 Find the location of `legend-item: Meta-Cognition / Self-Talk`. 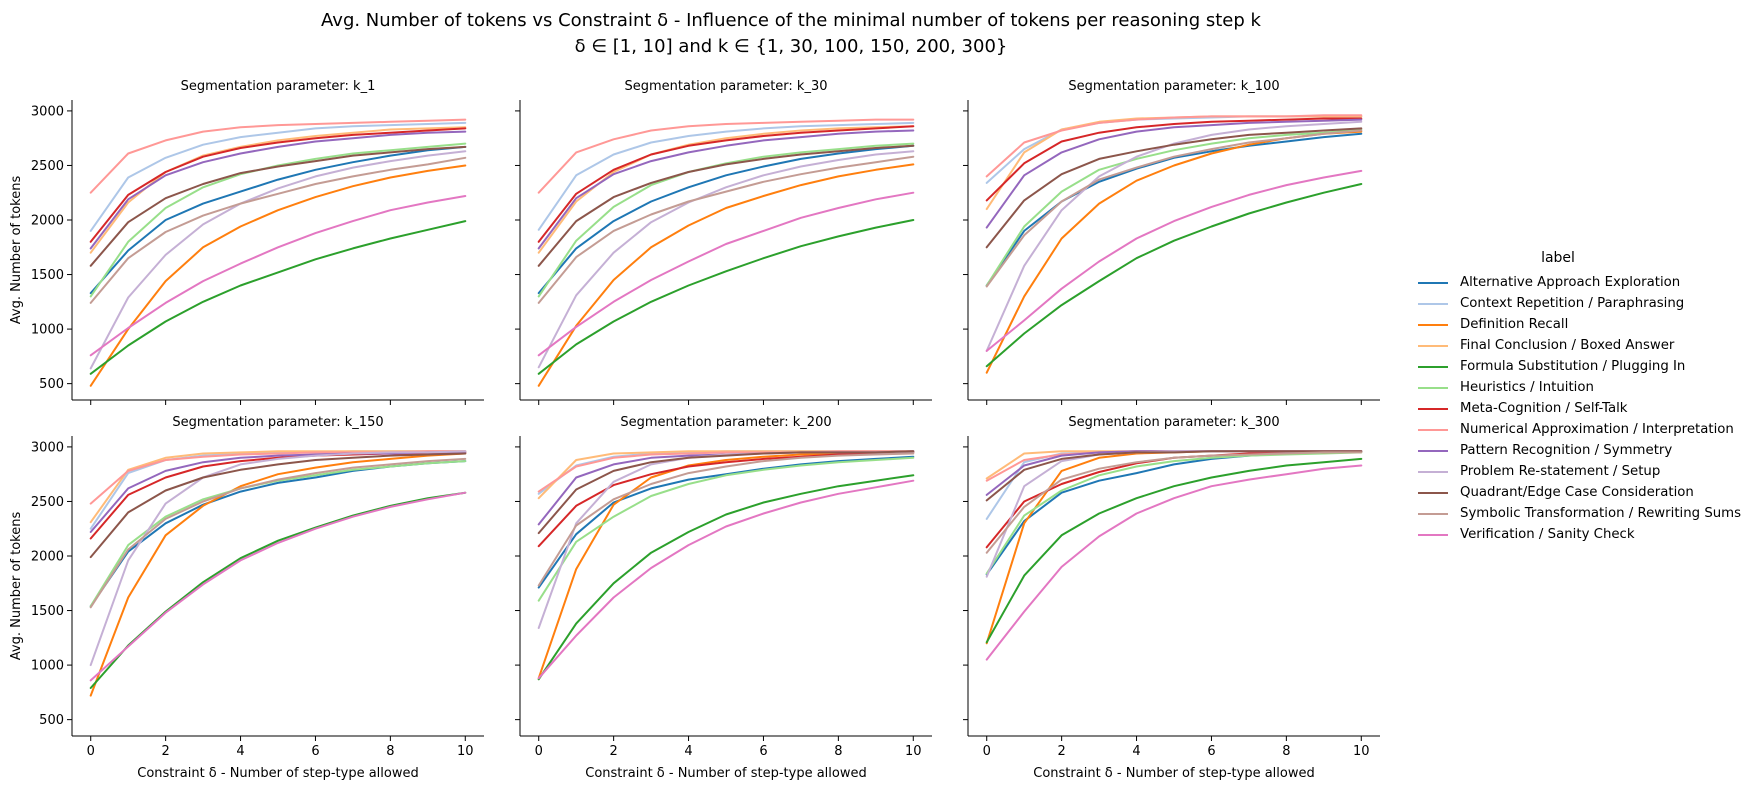

legend-item: Meta-Cognition / Self-Talk is located at coordinates (1588, 408).